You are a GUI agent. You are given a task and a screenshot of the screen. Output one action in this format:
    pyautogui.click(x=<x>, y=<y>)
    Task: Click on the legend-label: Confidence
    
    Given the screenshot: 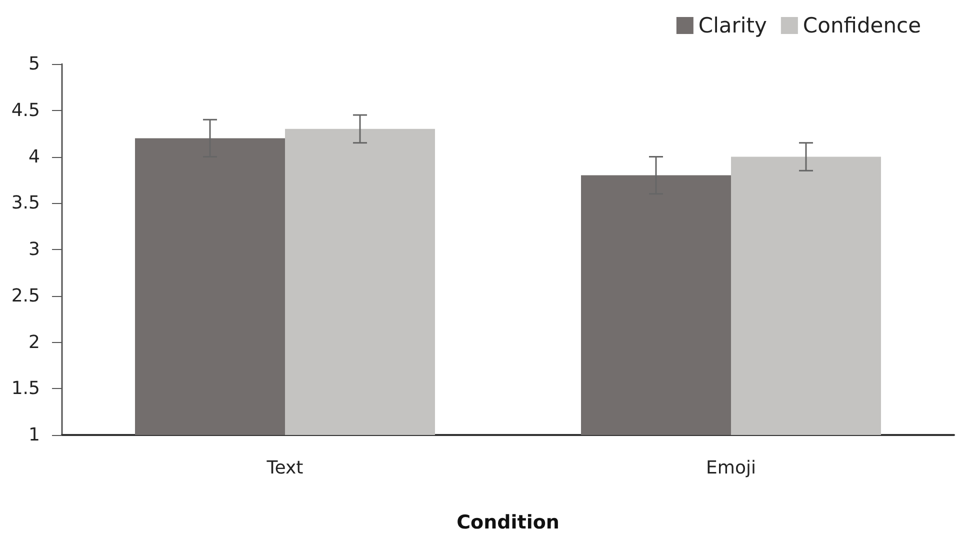 What is the action you would take?
    pyautogui.click(x=862, y=26)
    